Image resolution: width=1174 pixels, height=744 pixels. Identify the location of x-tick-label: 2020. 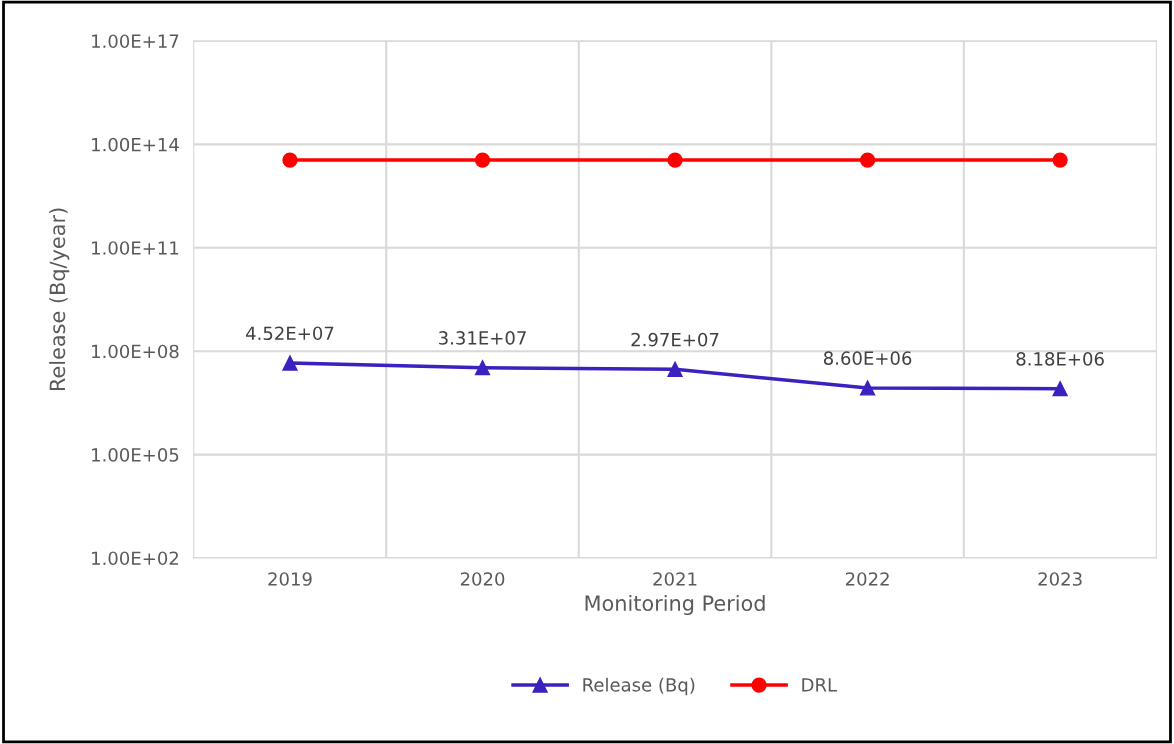
(482, 579).